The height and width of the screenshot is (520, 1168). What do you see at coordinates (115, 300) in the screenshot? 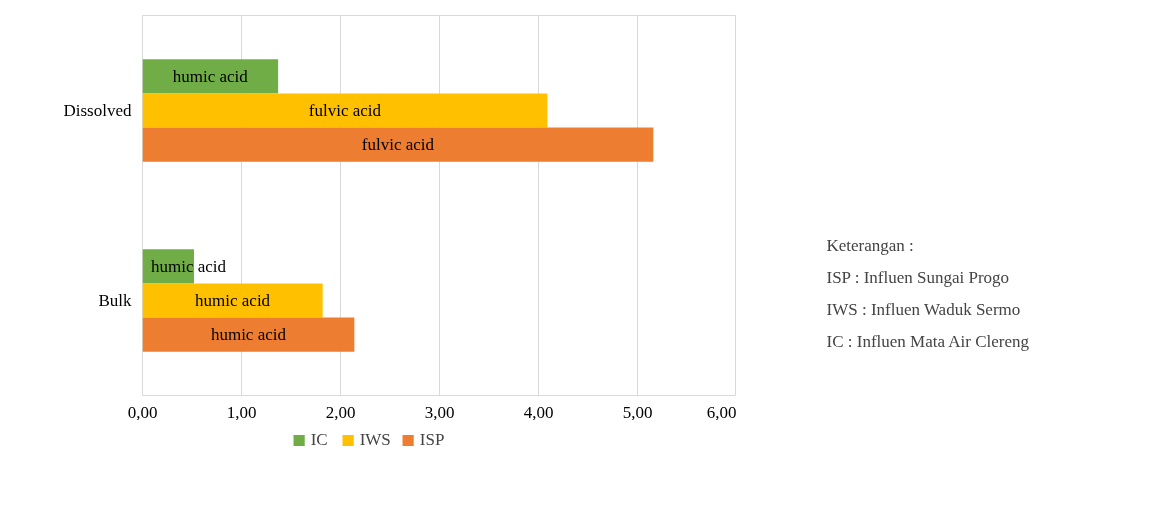
I see `y-tick-label: Bulk` at bounding box center [115, 300].